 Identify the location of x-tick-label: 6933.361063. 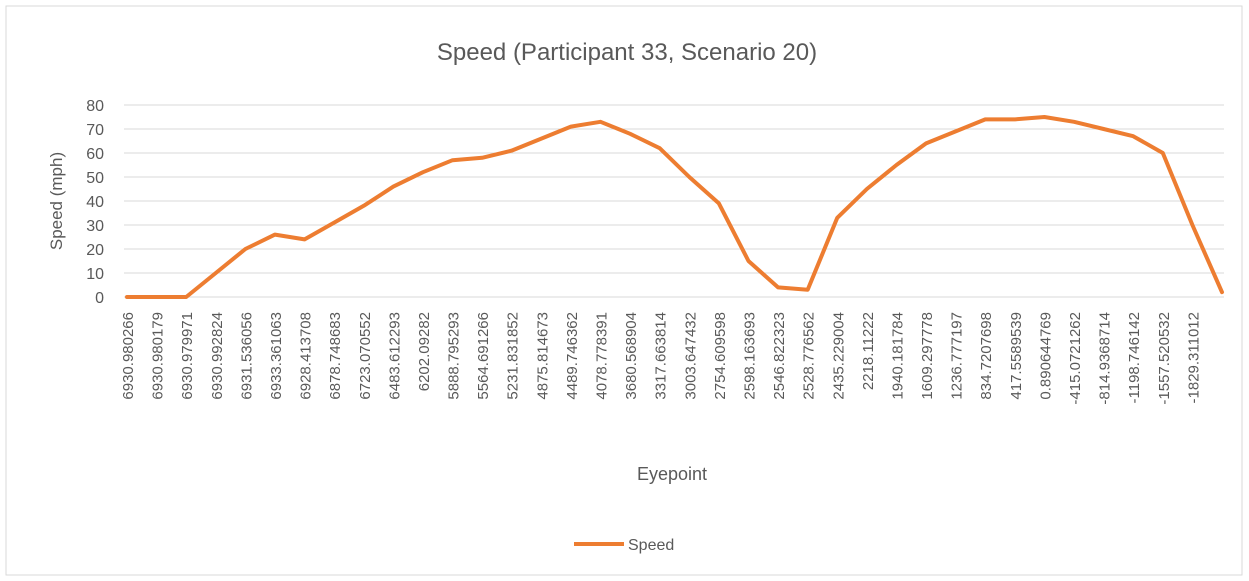
(276, 356).